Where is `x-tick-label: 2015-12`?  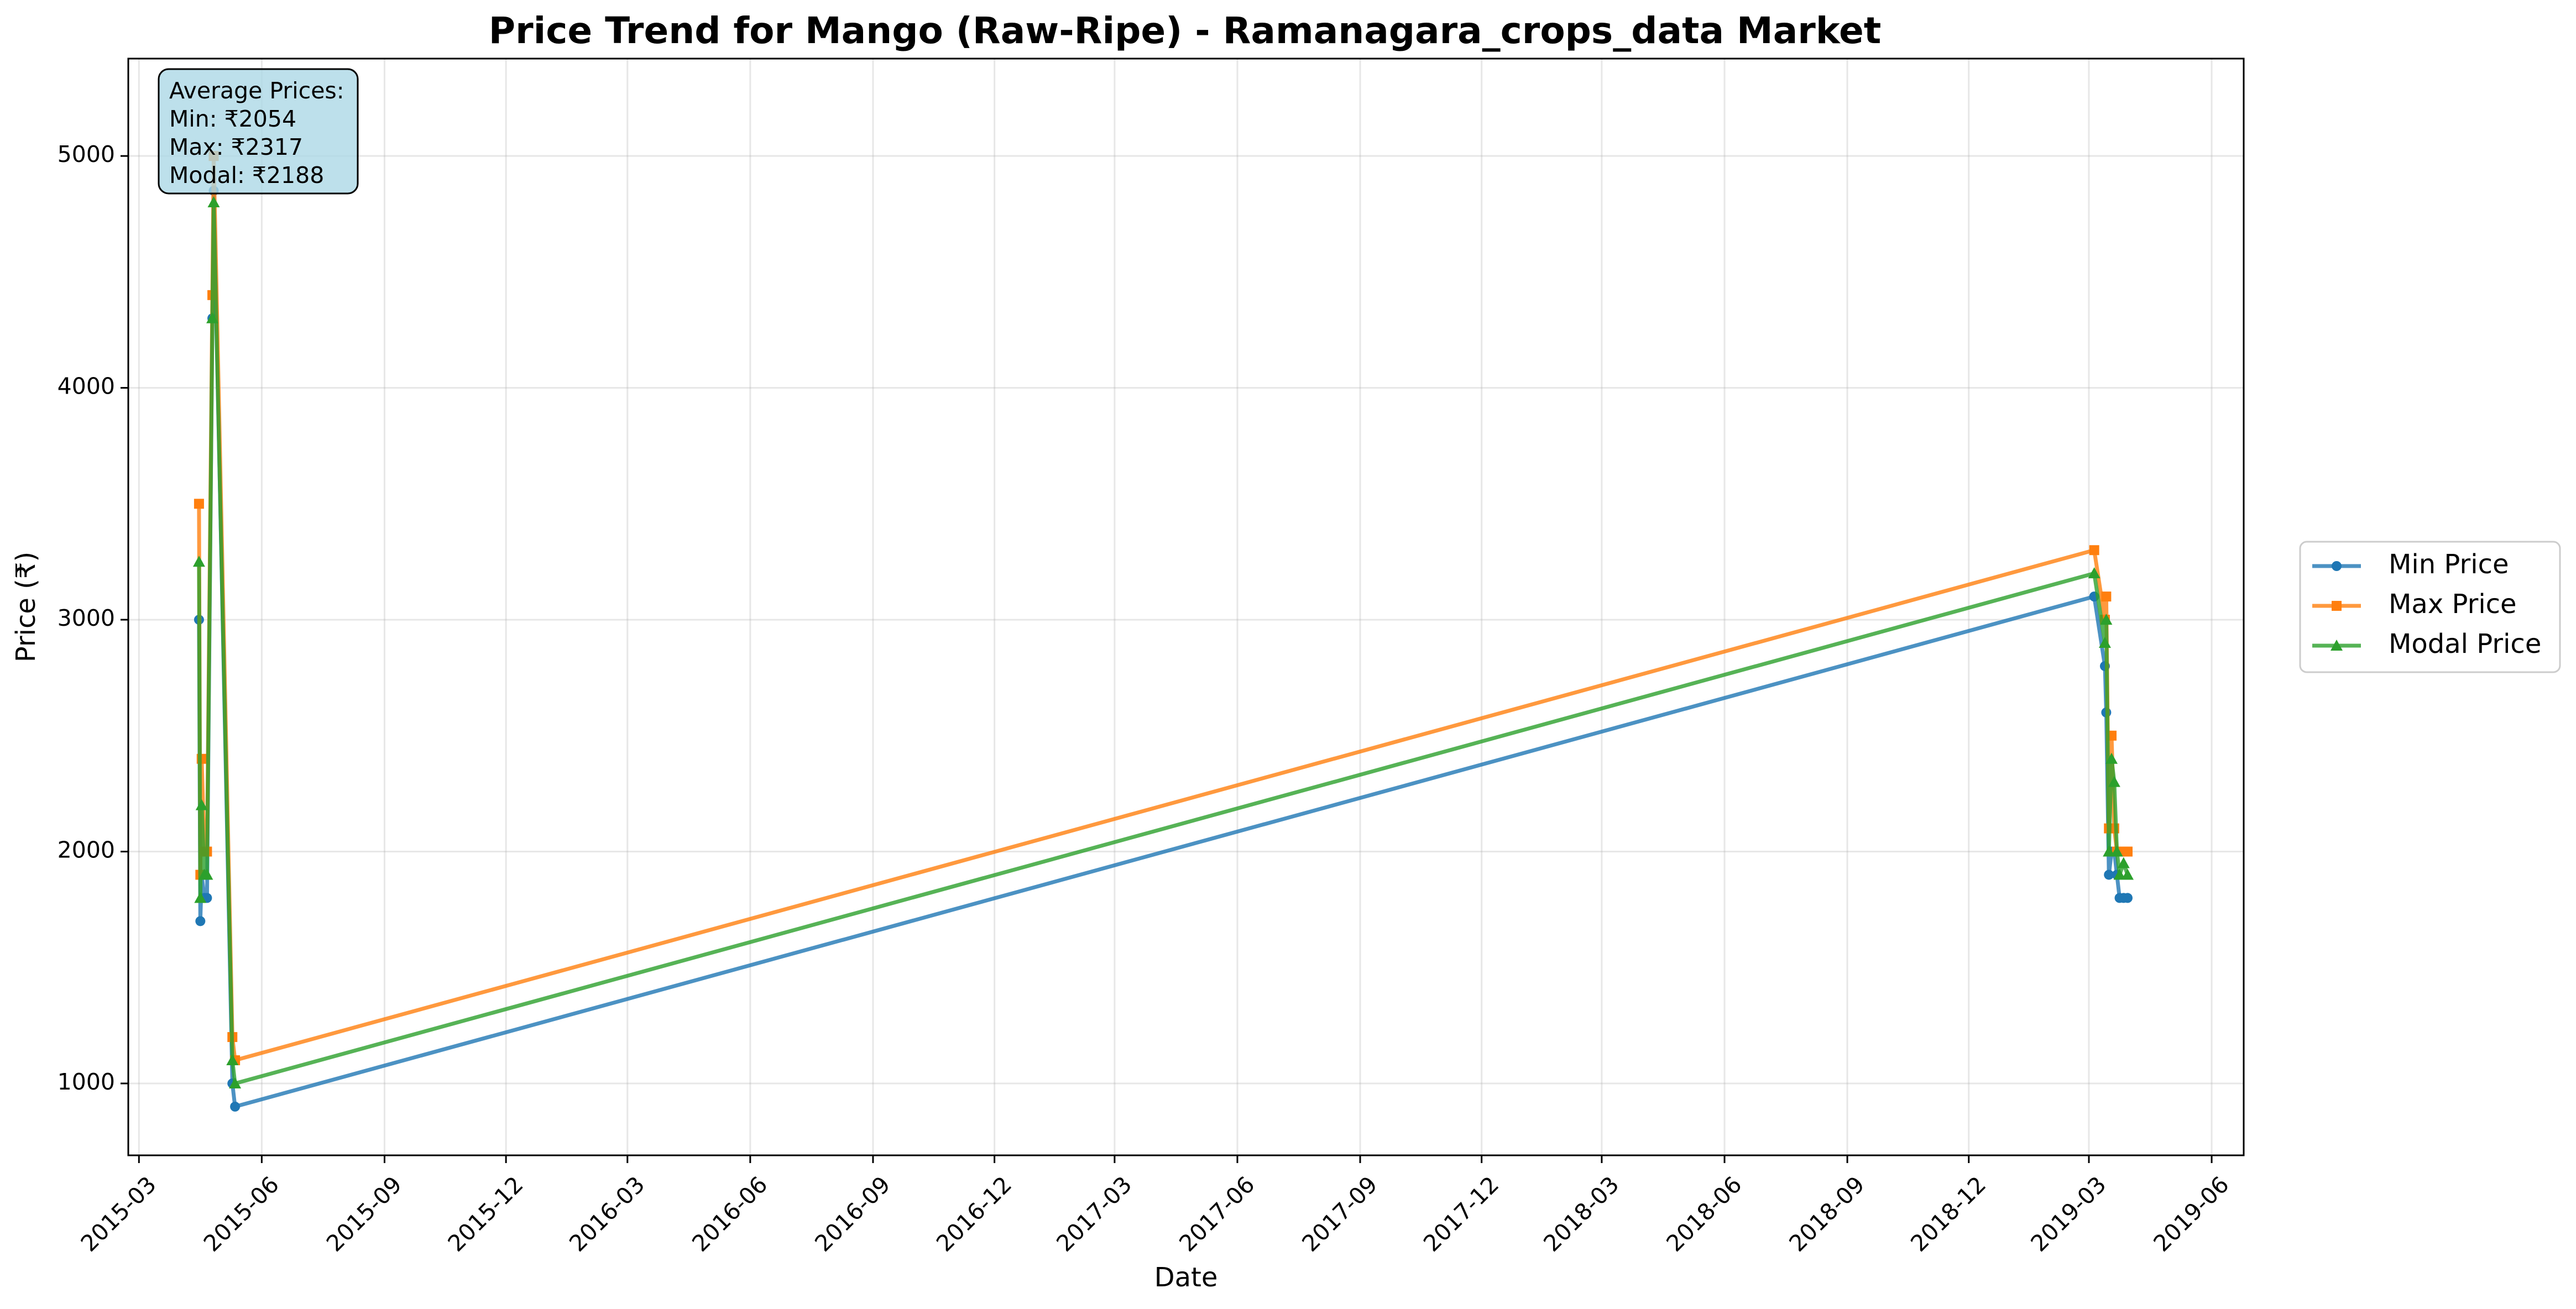
x-tick-label: 2015-12 is located at coordinates (486, 1214).